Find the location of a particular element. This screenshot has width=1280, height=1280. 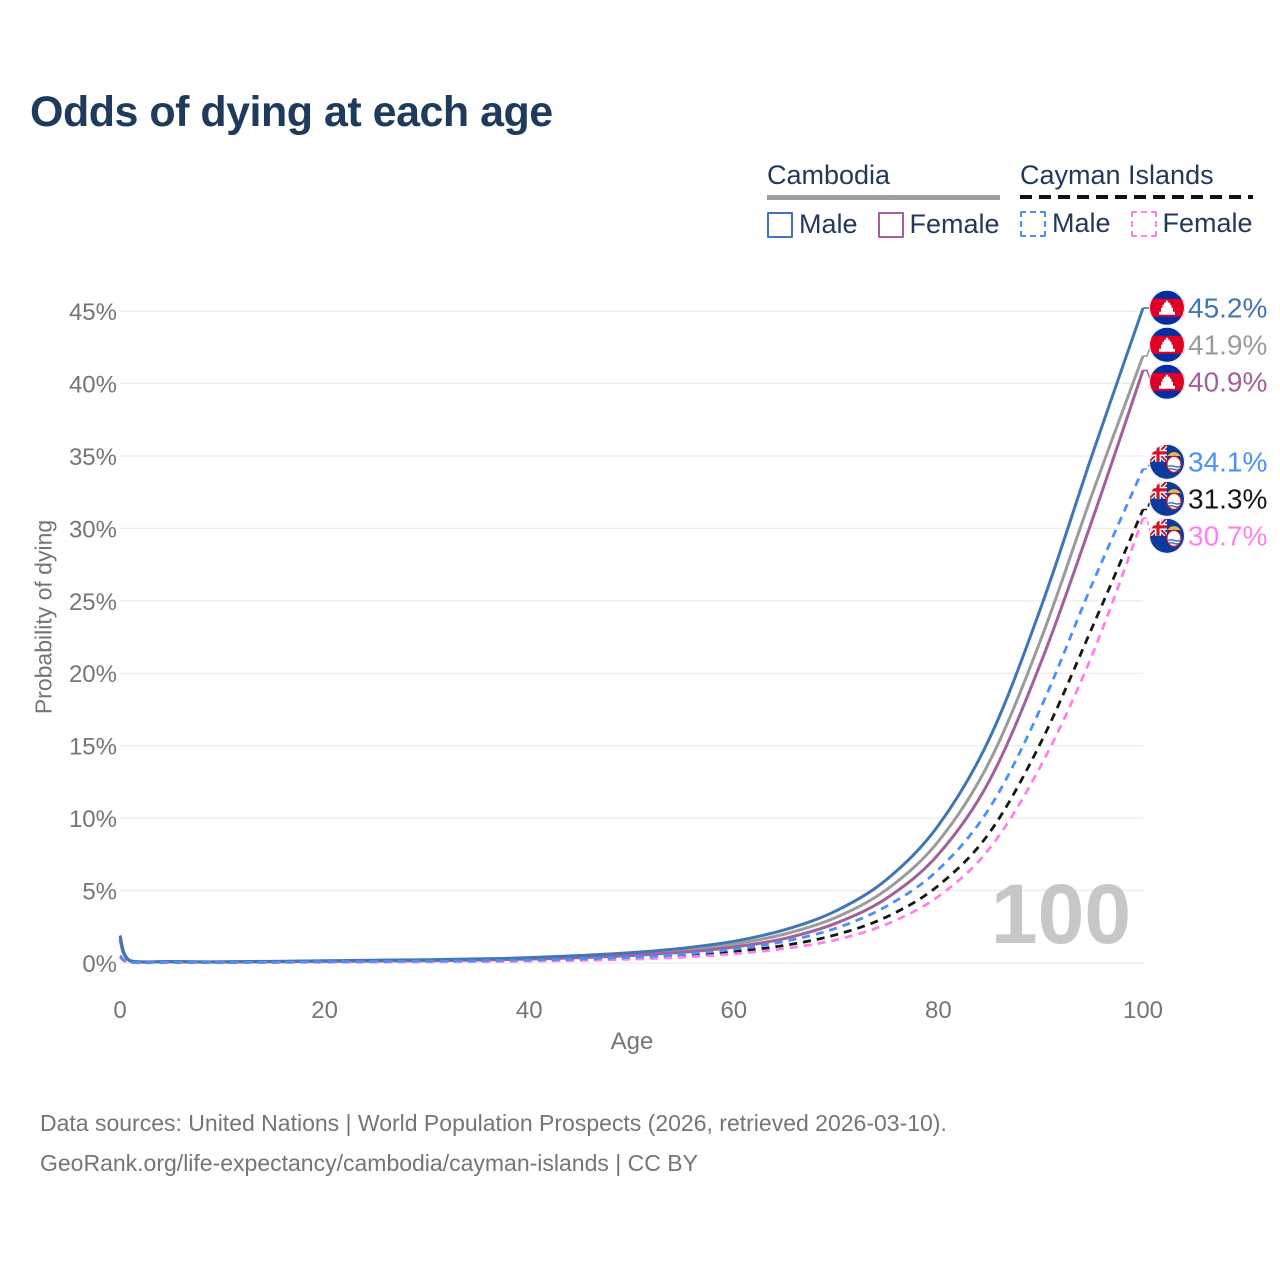

y-tick-label: 0% is located at coordinates (99, 964).